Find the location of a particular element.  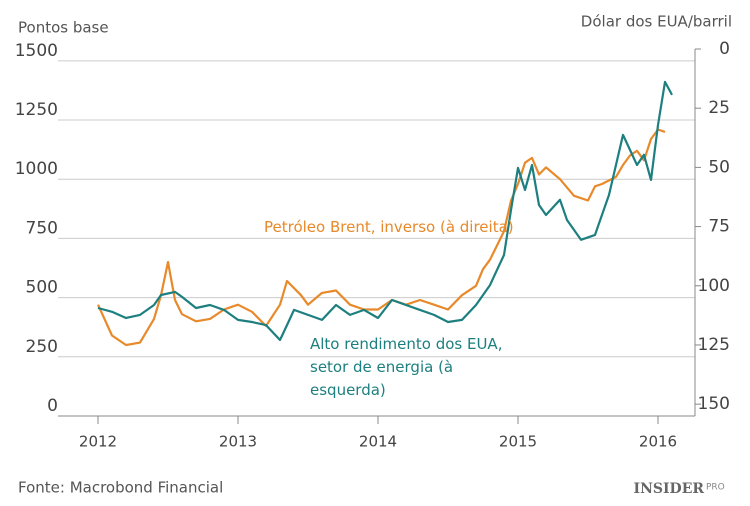

x-tick-label: 2016 is located at coordinates (658, 442).